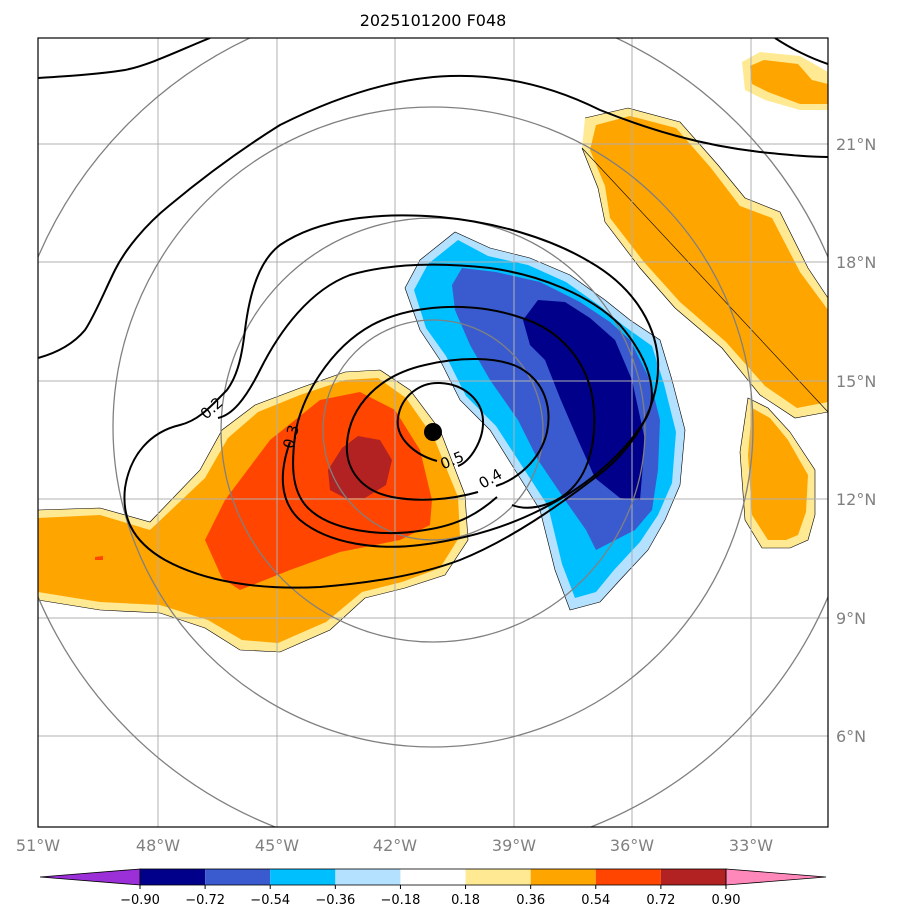 The image size is (899, 924). Describe the element at coordinates (632, 845) in the screenshot. I see `x-tick-36w: 36°W` at that location.